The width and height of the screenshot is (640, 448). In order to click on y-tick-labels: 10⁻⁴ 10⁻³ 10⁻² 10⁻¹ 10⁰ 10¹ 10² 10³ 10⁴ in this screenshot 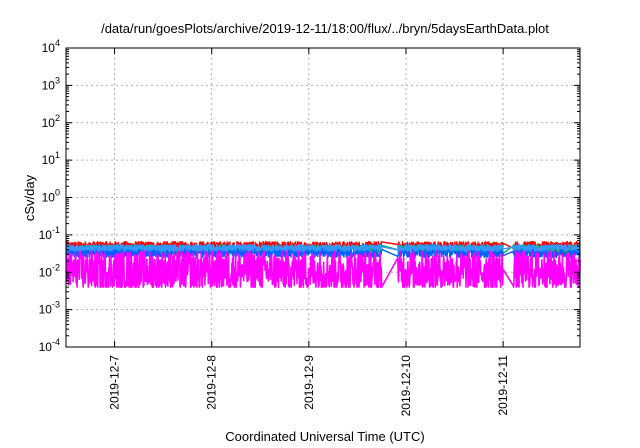, I will do `click(49, 196)`.